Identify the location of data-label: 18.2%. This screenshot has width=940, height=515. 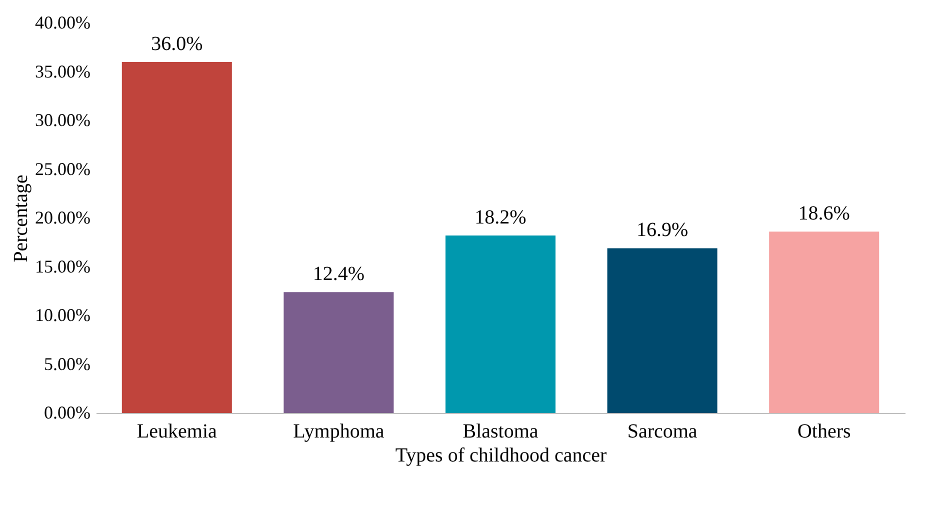
(500, 217).